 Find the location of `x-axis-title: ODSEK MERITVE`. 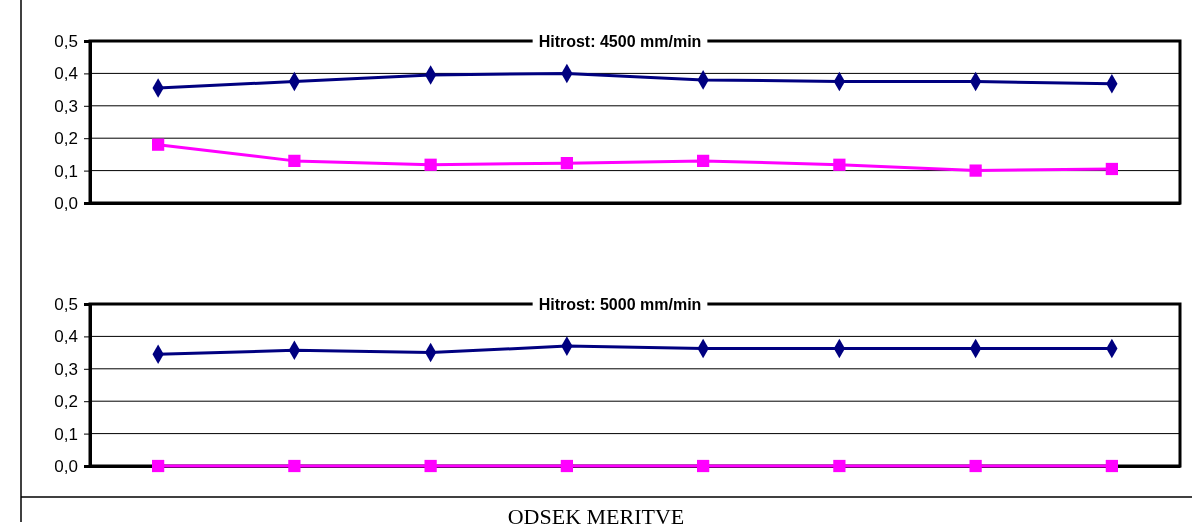

x-axis-title: ODSEK MERITVE is located at coordinates (596, 516).